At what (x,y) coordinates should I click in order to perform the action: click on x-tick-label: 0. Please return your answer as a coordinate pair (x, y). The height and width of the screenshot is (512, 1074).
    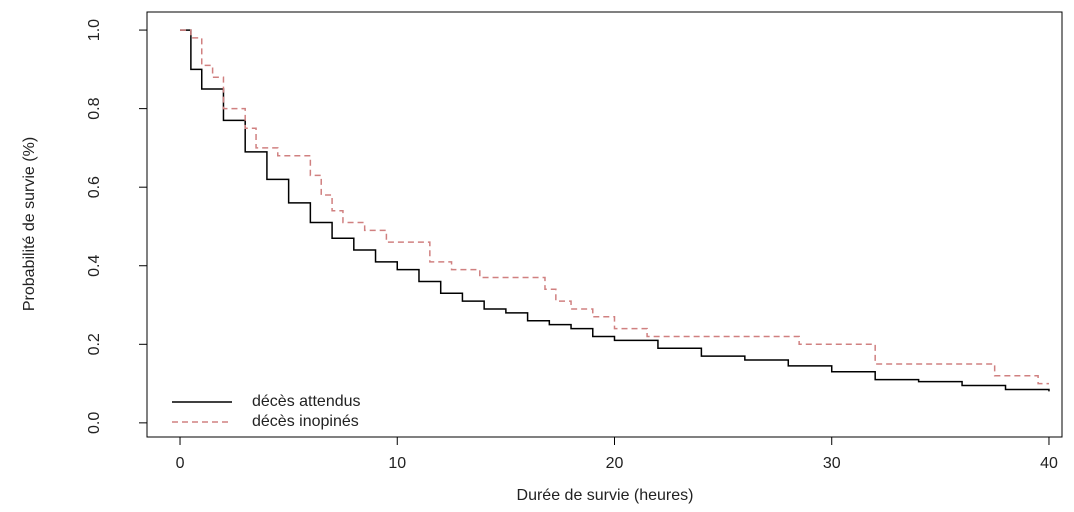
    Looking at the image, I should click on (180, 463).